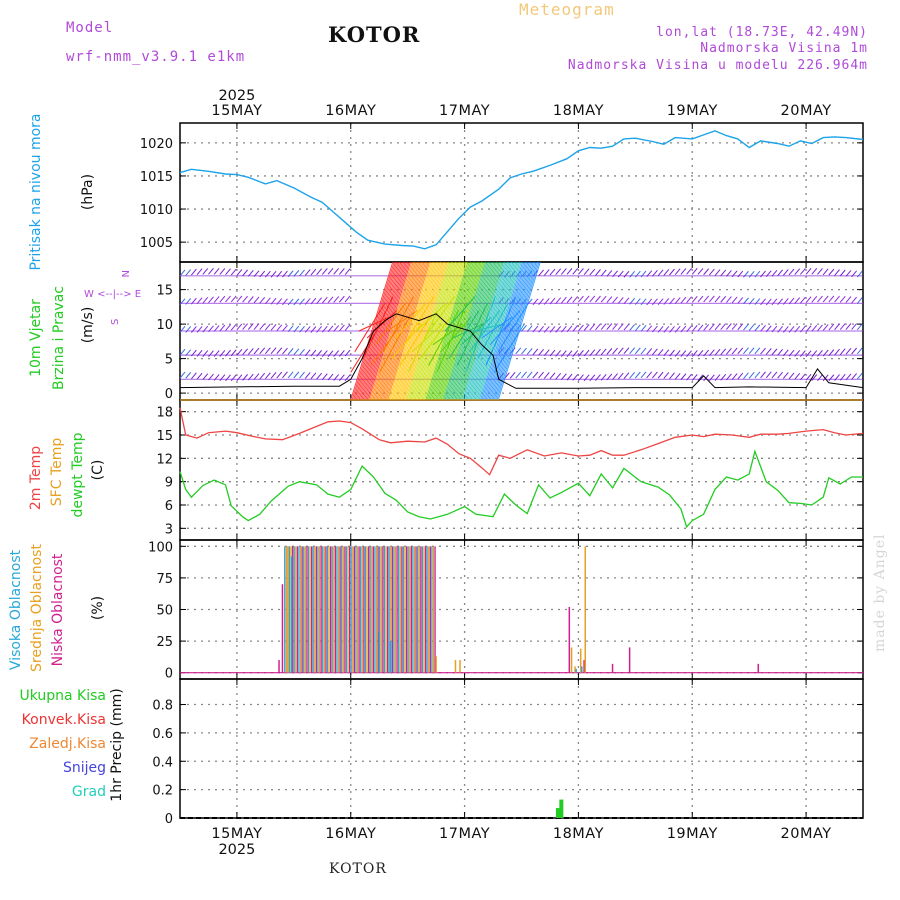 The width and height of the screenshot is (900, 900). What do you see at coordinates (464, 111) in the screenshot?
I see `x-label-top: 17MAY` at bounding box center [464, 111].